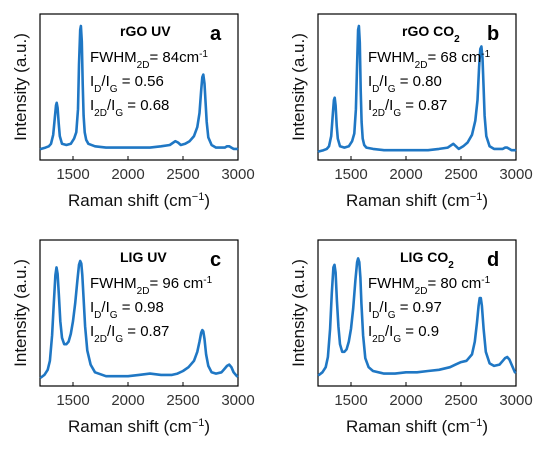  What do you see at coordinates (216, 34) in the screenshot?
I see `panel-letter: a` at bounding box center [216, 34].